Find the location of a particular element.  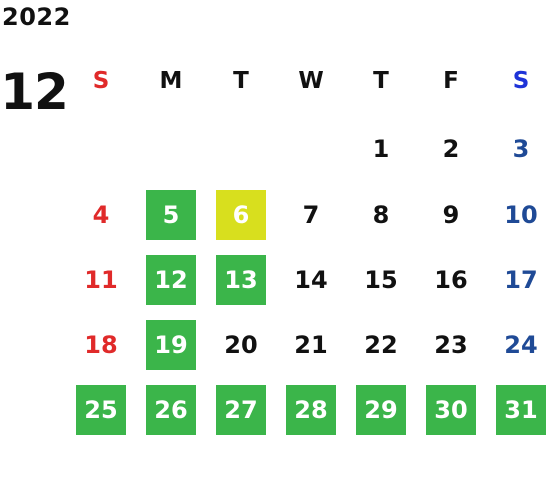

day-number: 27 is located at coordinates (241, 410).